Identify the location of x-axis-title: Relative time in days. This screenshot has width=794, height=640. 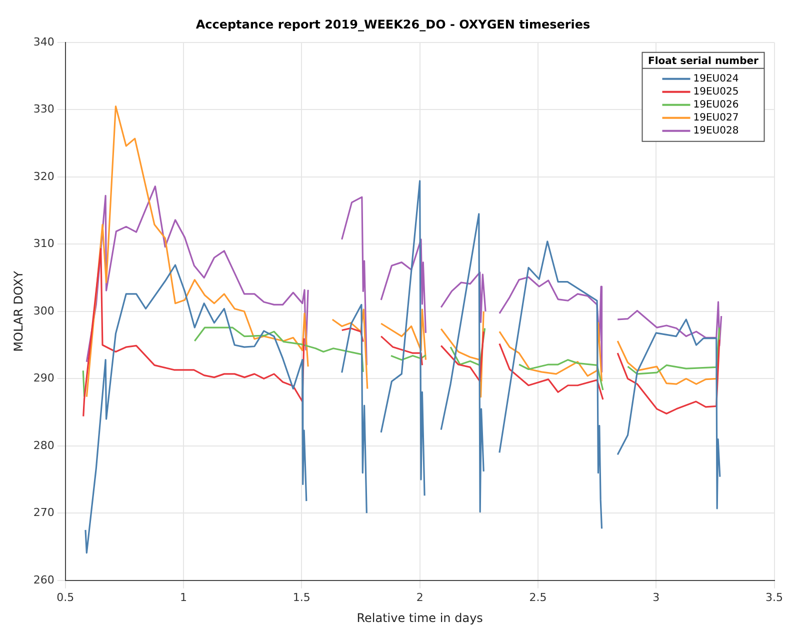
(419, 617).